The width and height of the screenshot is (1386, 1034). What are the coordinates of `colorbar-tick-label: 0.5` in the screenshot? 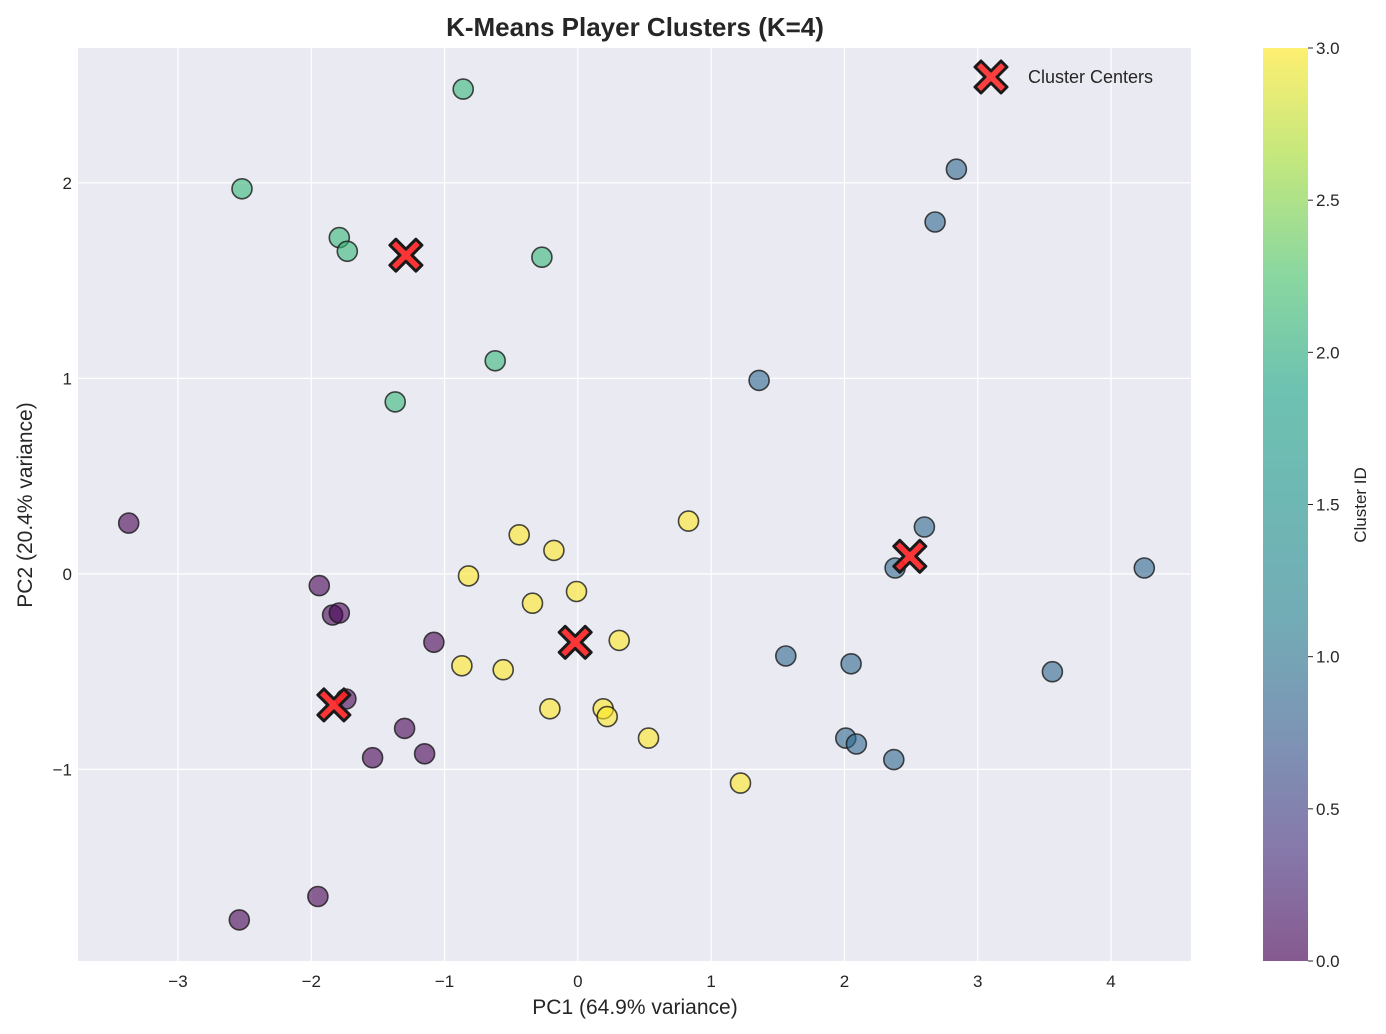 It's located at (1328, 809).